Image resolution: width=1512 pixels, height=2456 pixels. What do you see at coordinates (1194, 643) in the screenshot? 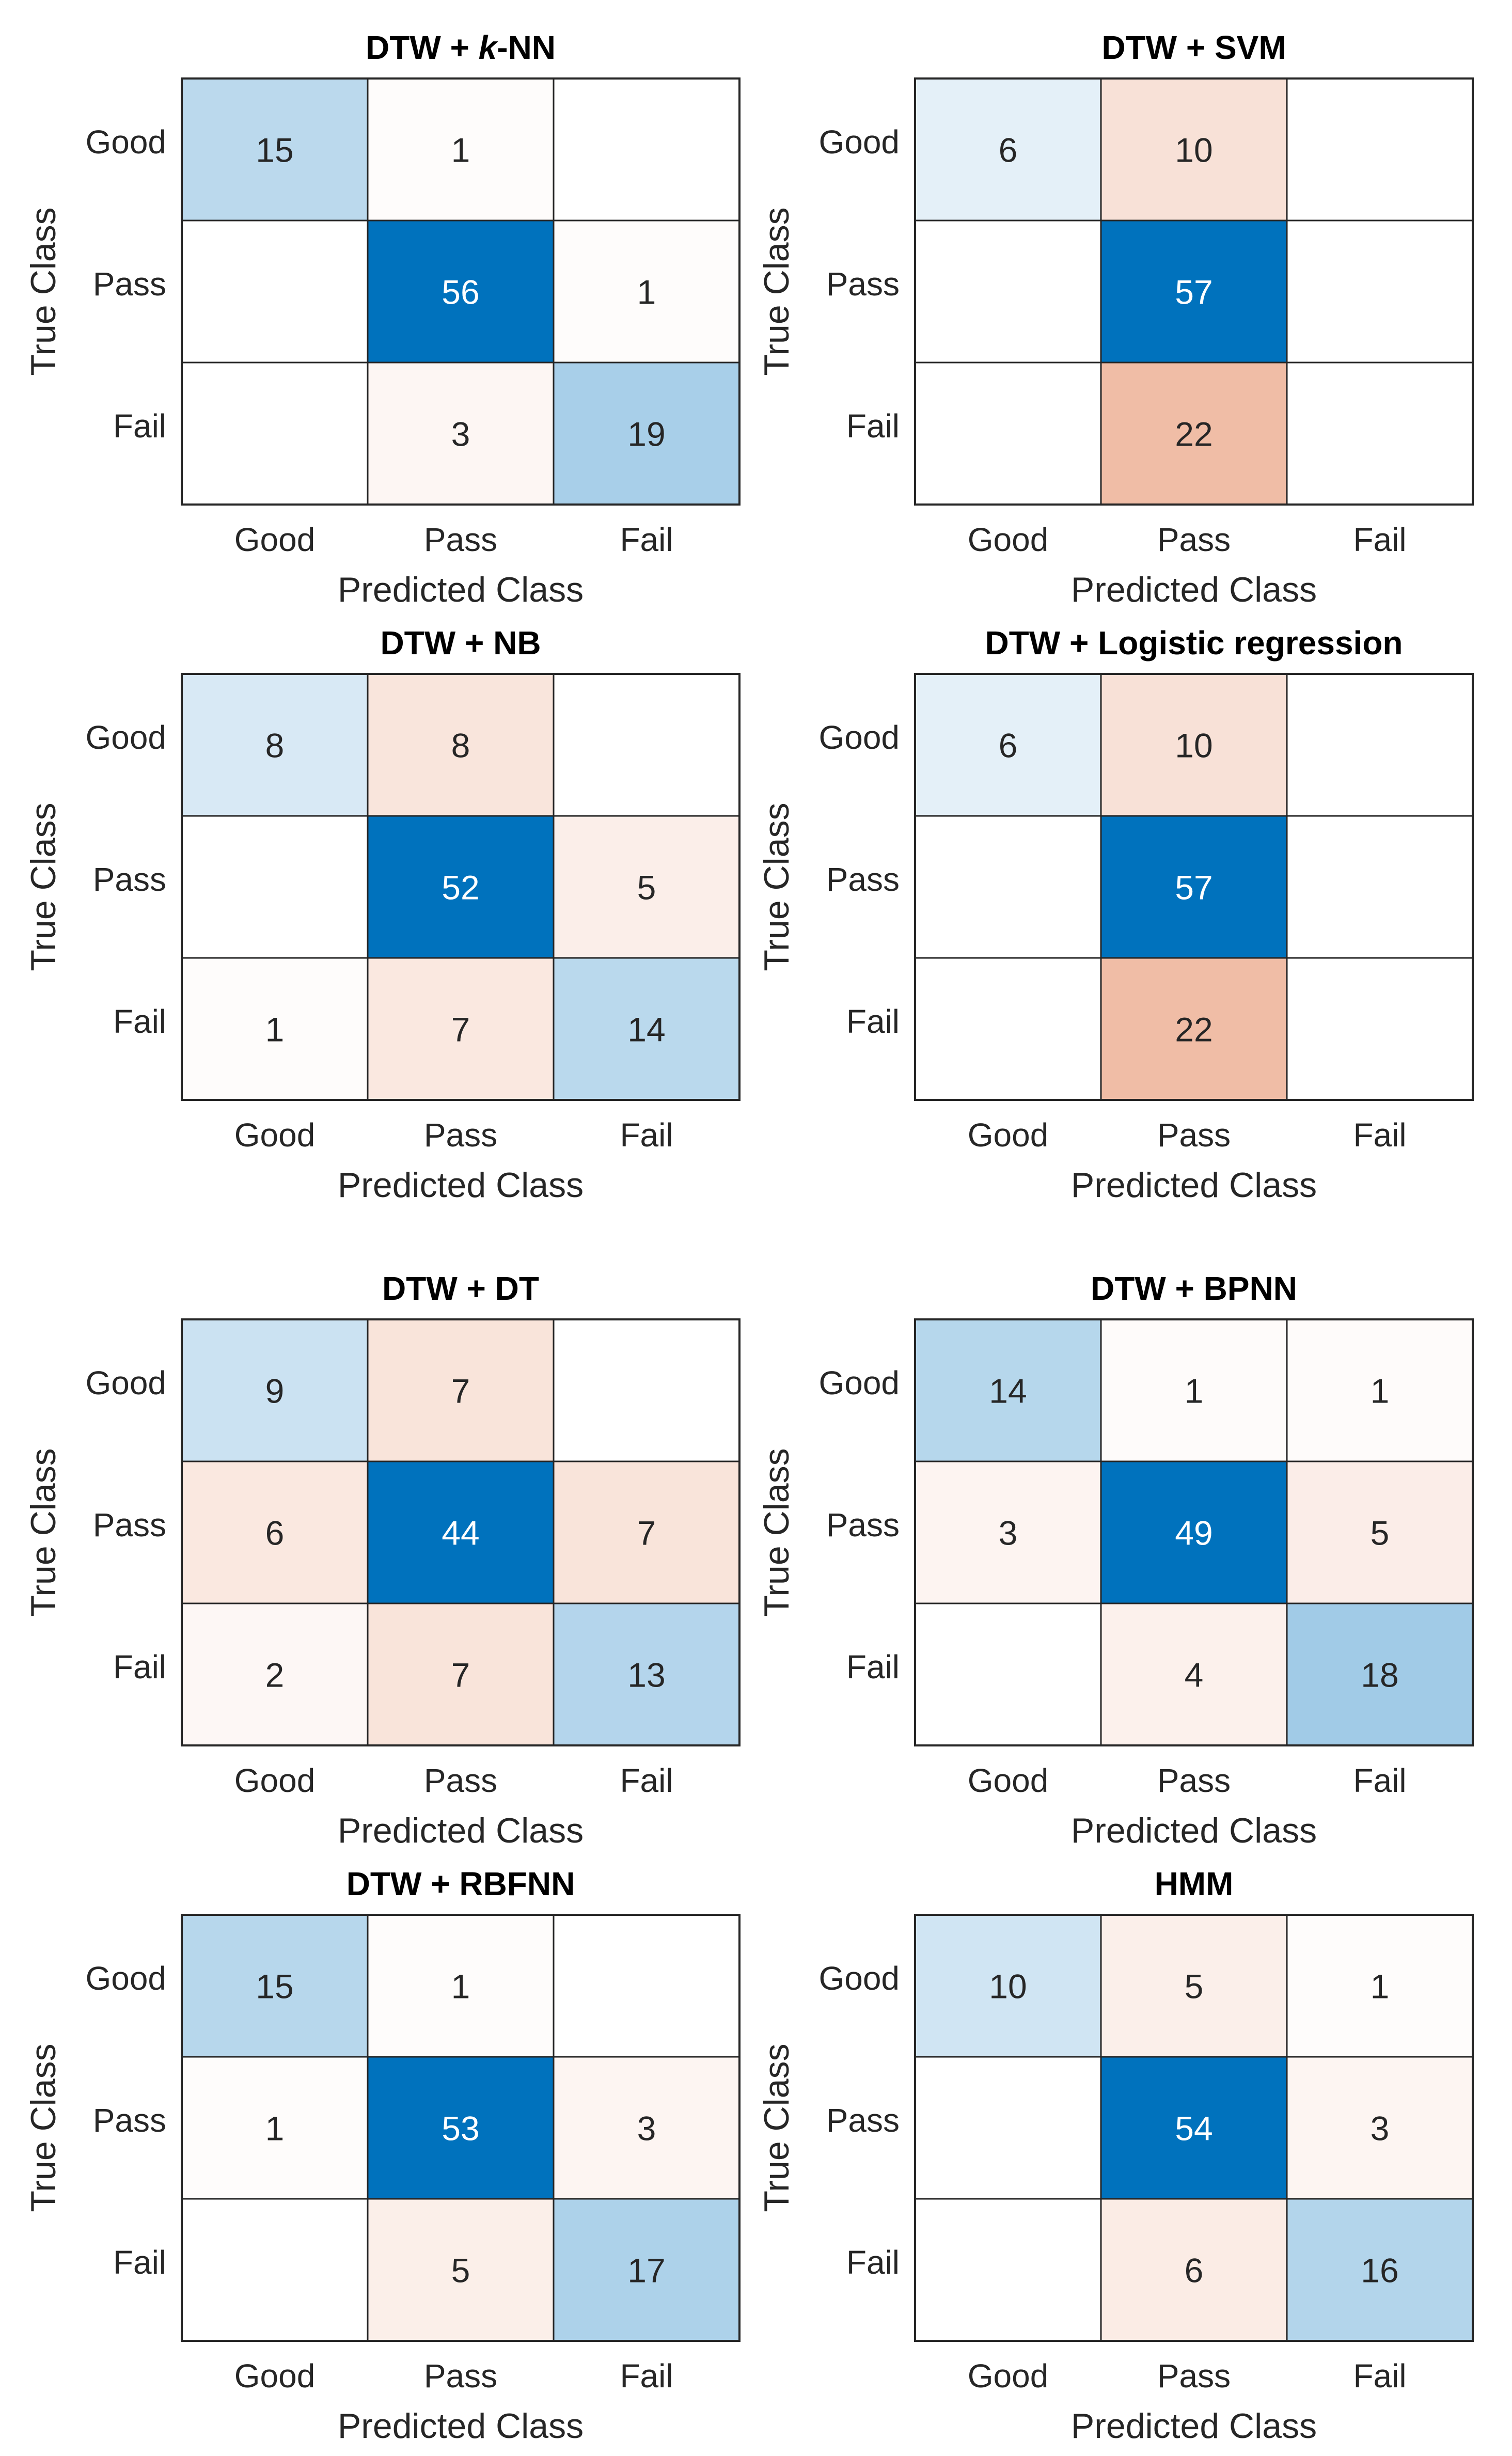
I see `panel-title: DTW + Logistic regression` at bounding box center [1194, 643].